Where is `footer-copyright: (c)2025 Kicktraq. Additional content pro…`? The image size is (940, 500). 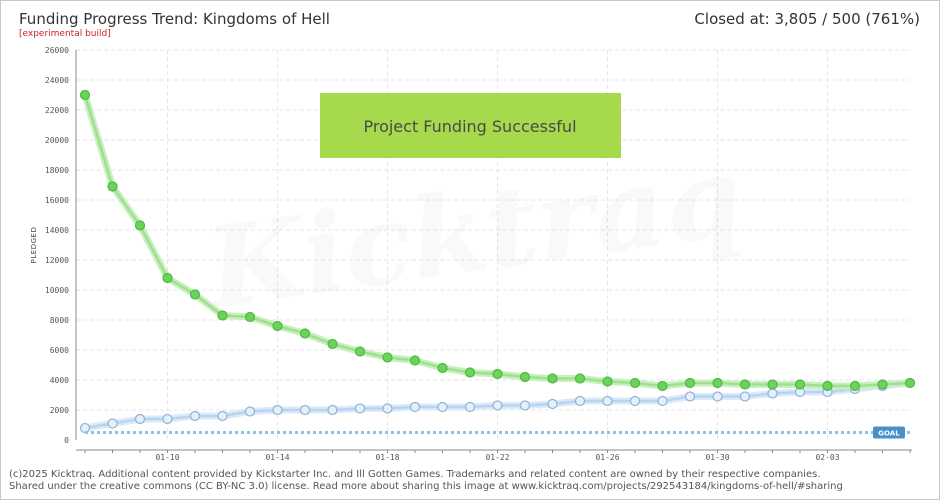
footer-copyright: (c)2025 Kicktraq. Additional content pro… is located at coordinates (415, 474).